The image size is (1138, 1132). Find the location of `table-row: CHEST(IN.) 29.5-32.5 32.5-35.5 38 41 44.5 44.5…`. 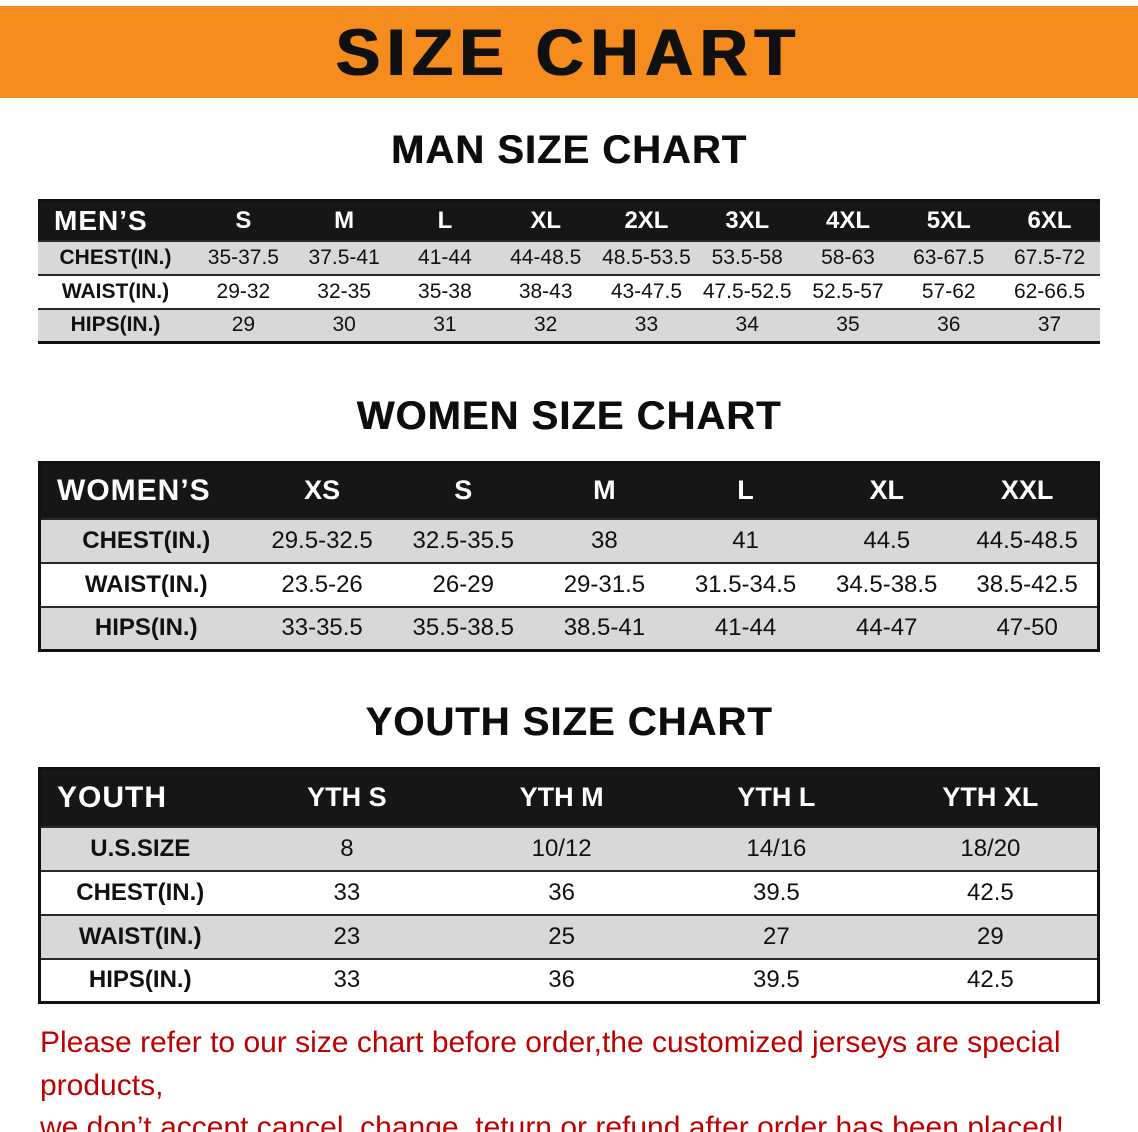

table-row: CHEST(IN.) 29.5-32.5 32.5-35.5 38 41 44.5 44.5… is located at coordinates (569, 540).